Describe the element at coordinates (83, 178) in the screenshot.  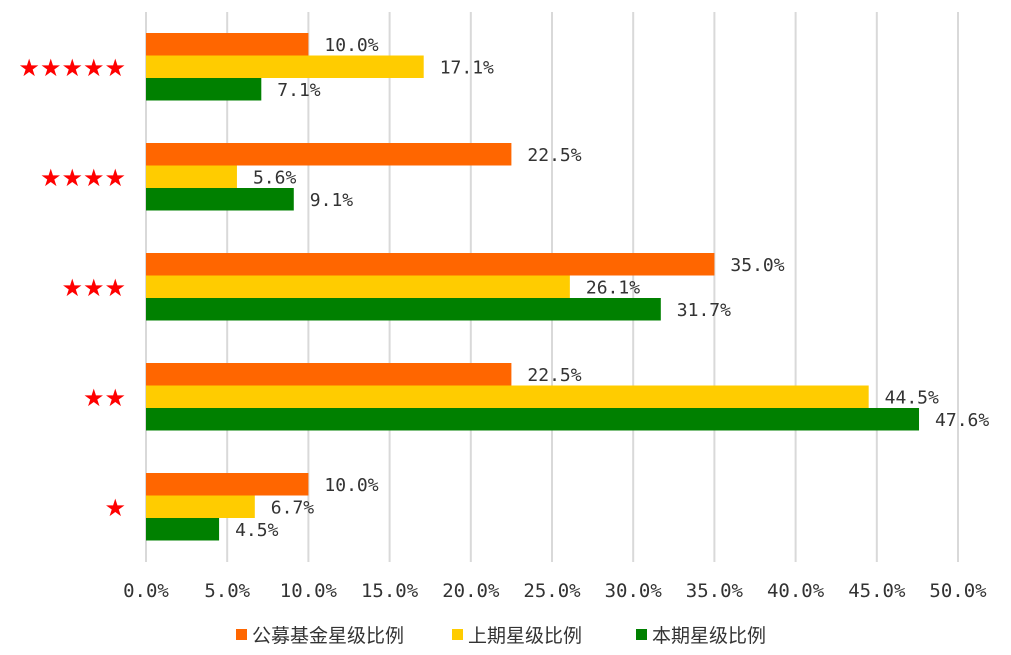
I see `category-label: ★★★★` at that location.